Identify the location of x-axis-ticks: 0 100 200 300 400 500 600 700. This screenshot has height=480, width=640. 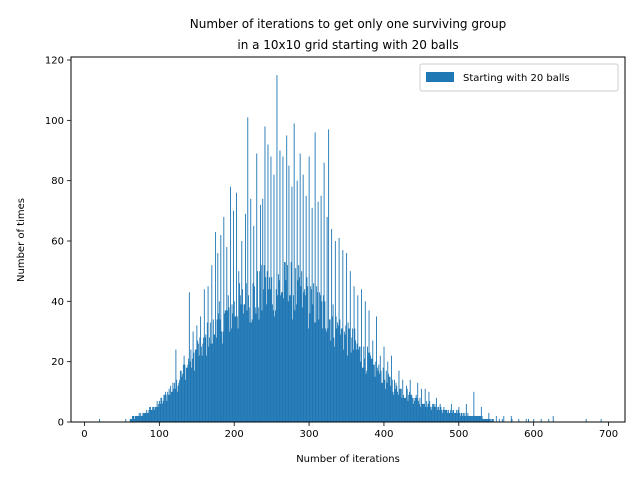
(349, 431).